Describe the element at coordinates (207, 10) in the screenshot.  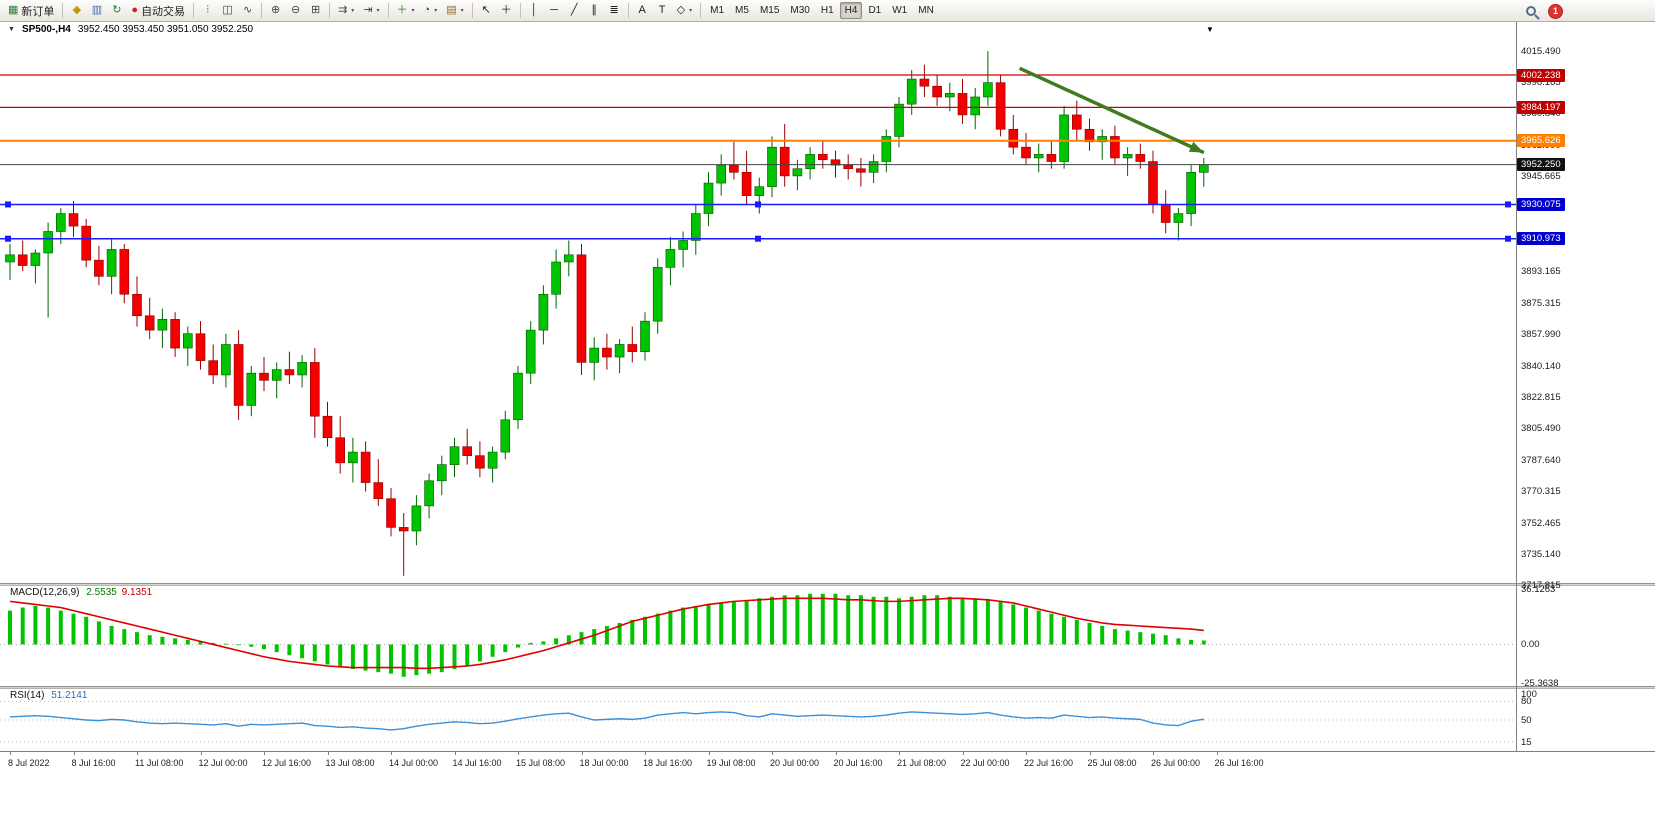
I see `bars-chart-button: ⫶` at that location.